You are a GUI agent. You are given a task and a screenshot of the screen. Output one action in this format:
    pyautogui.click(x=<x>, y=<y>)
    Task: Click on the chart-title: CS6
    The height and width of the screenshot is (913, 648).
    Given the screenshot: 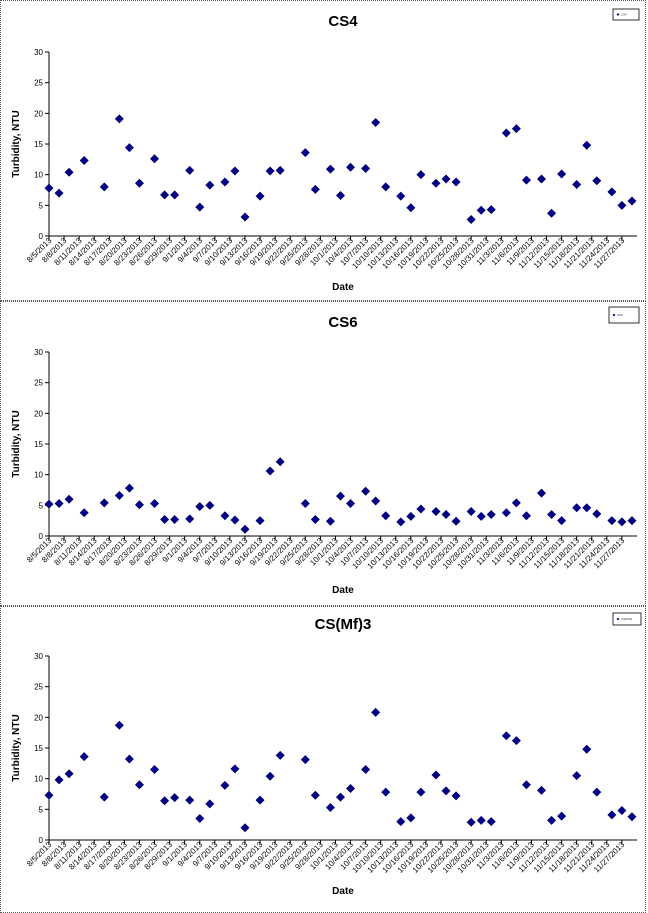 What is the action you would take?
    pyautogui.click(x=342, y=322)
    